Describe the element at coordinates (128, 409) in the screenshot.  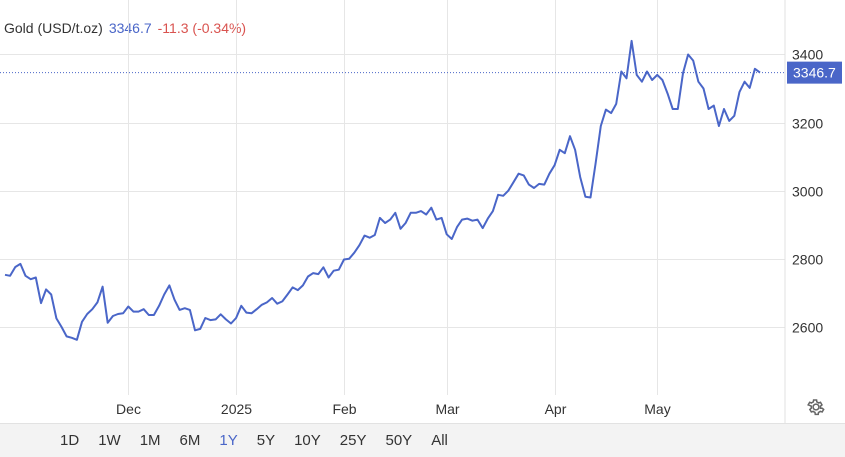
I see `x-tick-label: Dec` at that location.